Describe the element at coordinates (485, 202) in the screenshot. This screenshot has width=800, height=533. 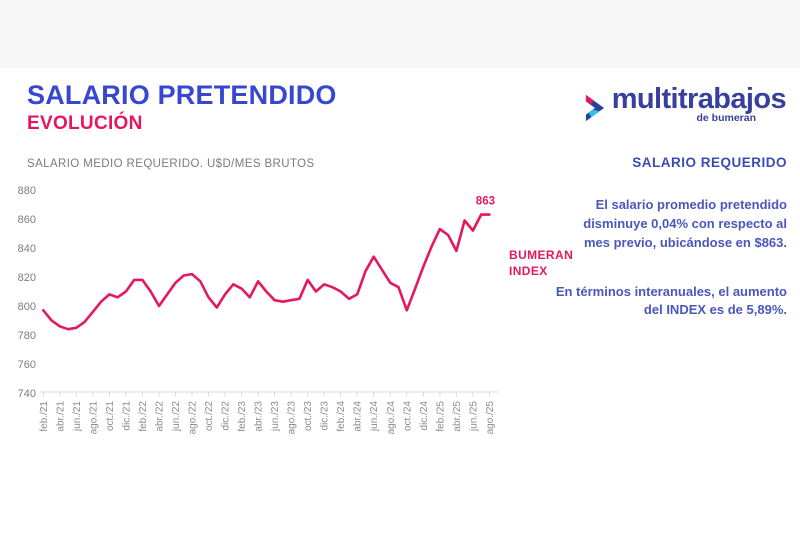
I see `end-value-label: 863` at that location.